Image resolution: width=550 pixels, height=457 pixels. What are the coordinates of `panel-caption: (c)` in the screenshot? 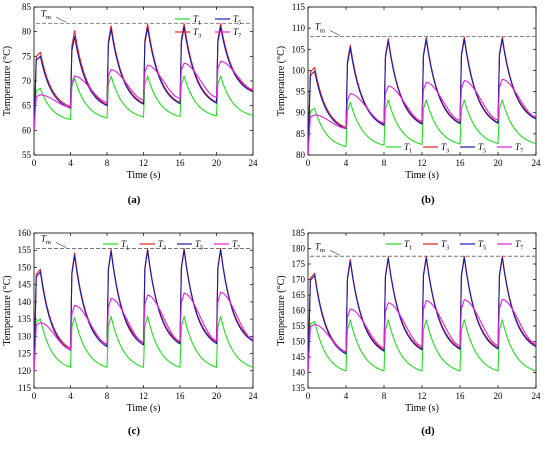 It's located at (134, 431).